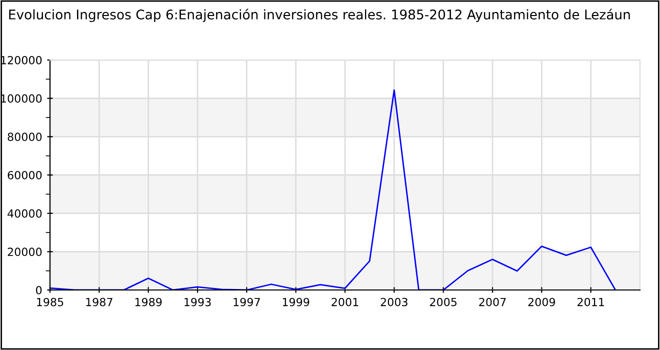  I want to click on y-tick-label: 100000, so click(21, 98).